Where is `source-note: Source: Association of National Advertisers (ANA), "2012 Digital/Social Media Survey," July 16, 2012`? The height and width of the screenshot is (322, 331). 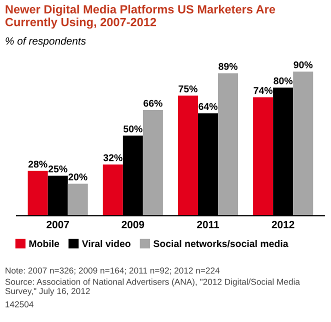
source-note: Source: Association of National Advertisers (ANA), "2012 Digital/Social Media Survey," July 16, 2012 is located at coordinates (152, 287).